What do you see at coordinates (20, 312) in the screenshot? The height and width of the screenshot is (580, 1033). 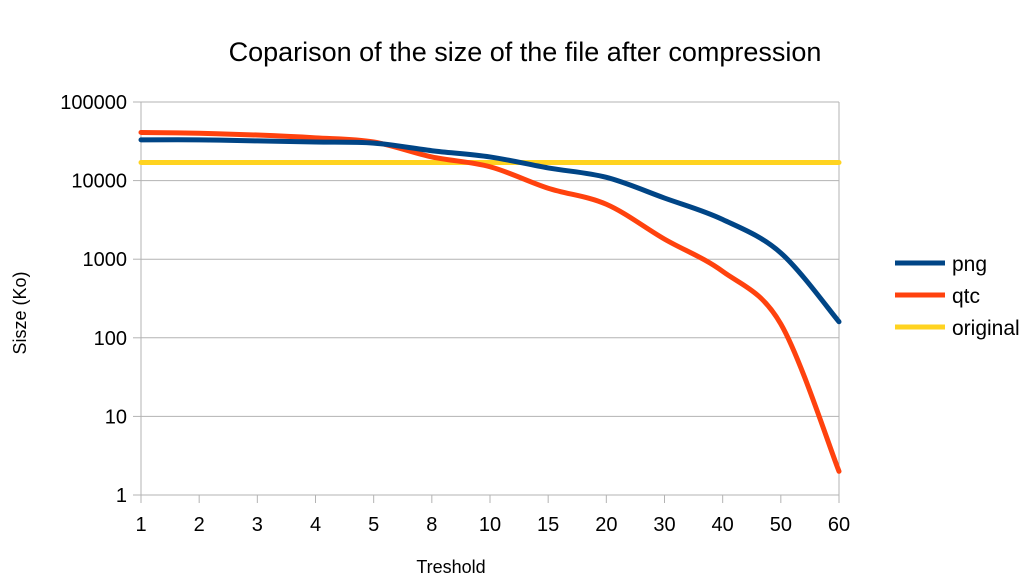 I see `y-axis-title: Sisze (Ko)` at bounding box center [20, 312].